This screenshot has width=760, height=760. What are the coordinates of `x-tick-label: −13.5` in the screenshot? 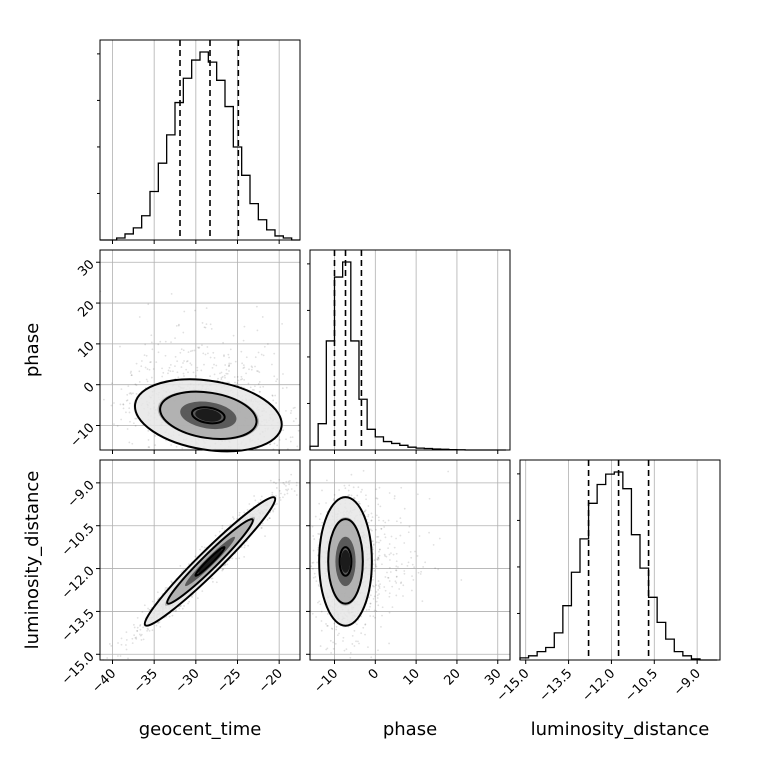 It's located at (556, 685).